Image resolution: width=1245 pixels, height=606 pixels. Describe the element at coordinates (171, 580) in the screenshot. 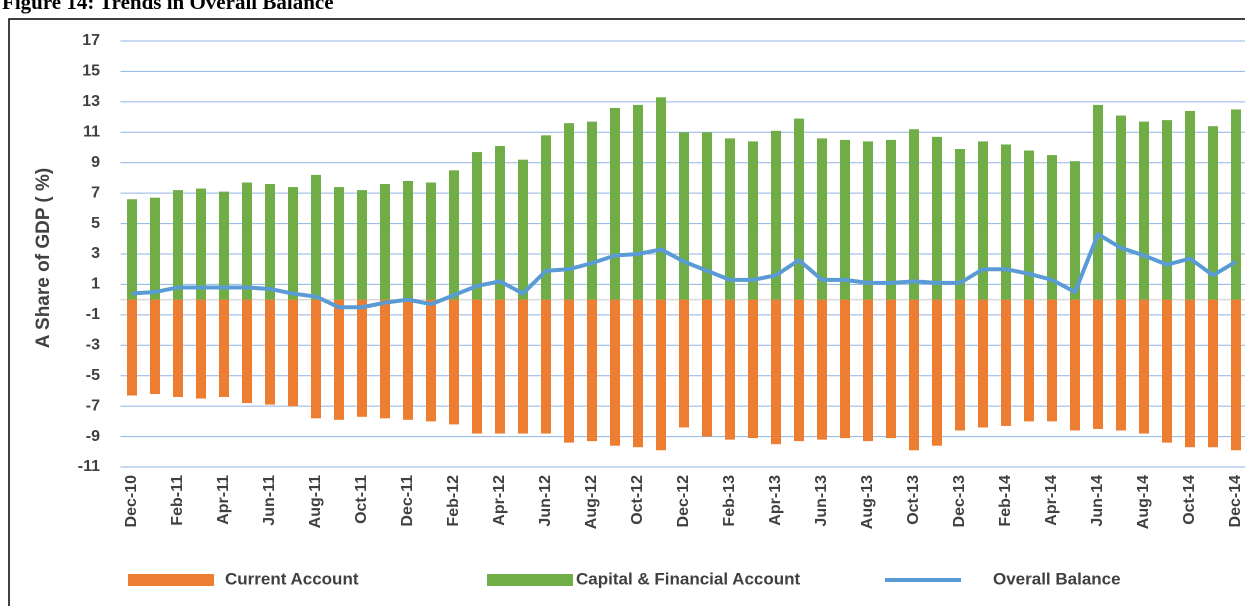

I see `legend-swatch` at that location.